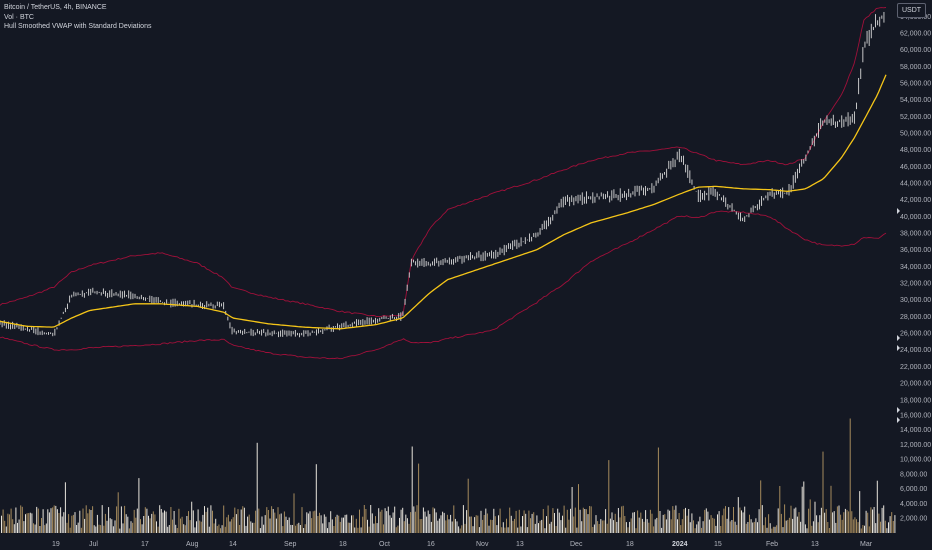 The image size is (932, 550). What do you see at coordinates (915, 367) in the screenshot?
I see `price-tick-label: 22,000.00` at bounding box center [915, 367].